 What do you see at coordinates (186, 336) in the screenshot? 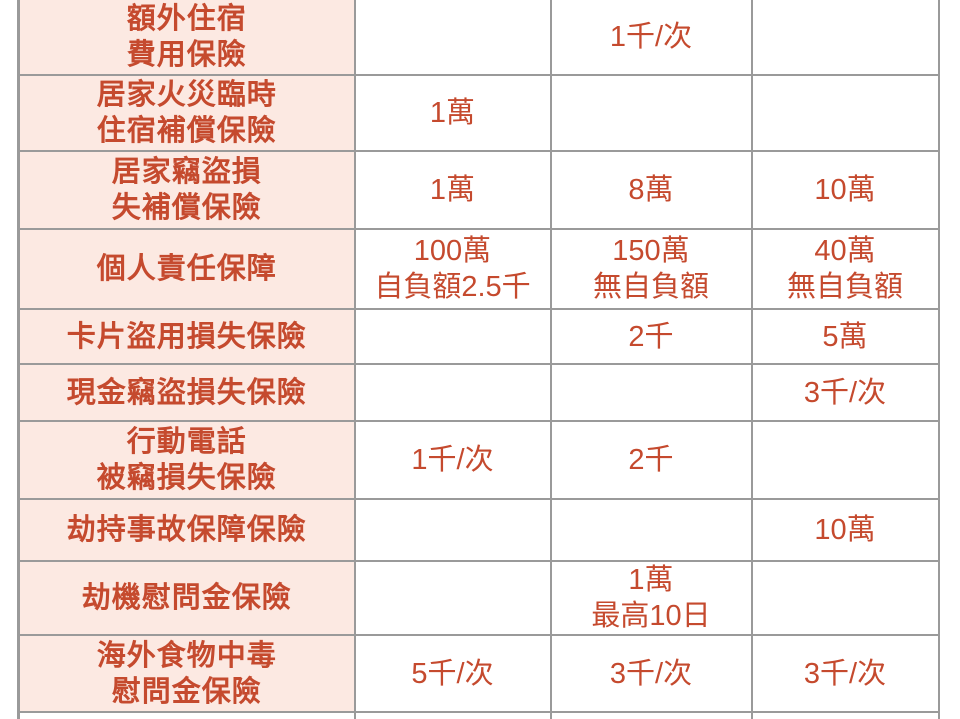
I see `benefit-name-cell: 卡片盜用損失保險` at bounding box center [186, 336].